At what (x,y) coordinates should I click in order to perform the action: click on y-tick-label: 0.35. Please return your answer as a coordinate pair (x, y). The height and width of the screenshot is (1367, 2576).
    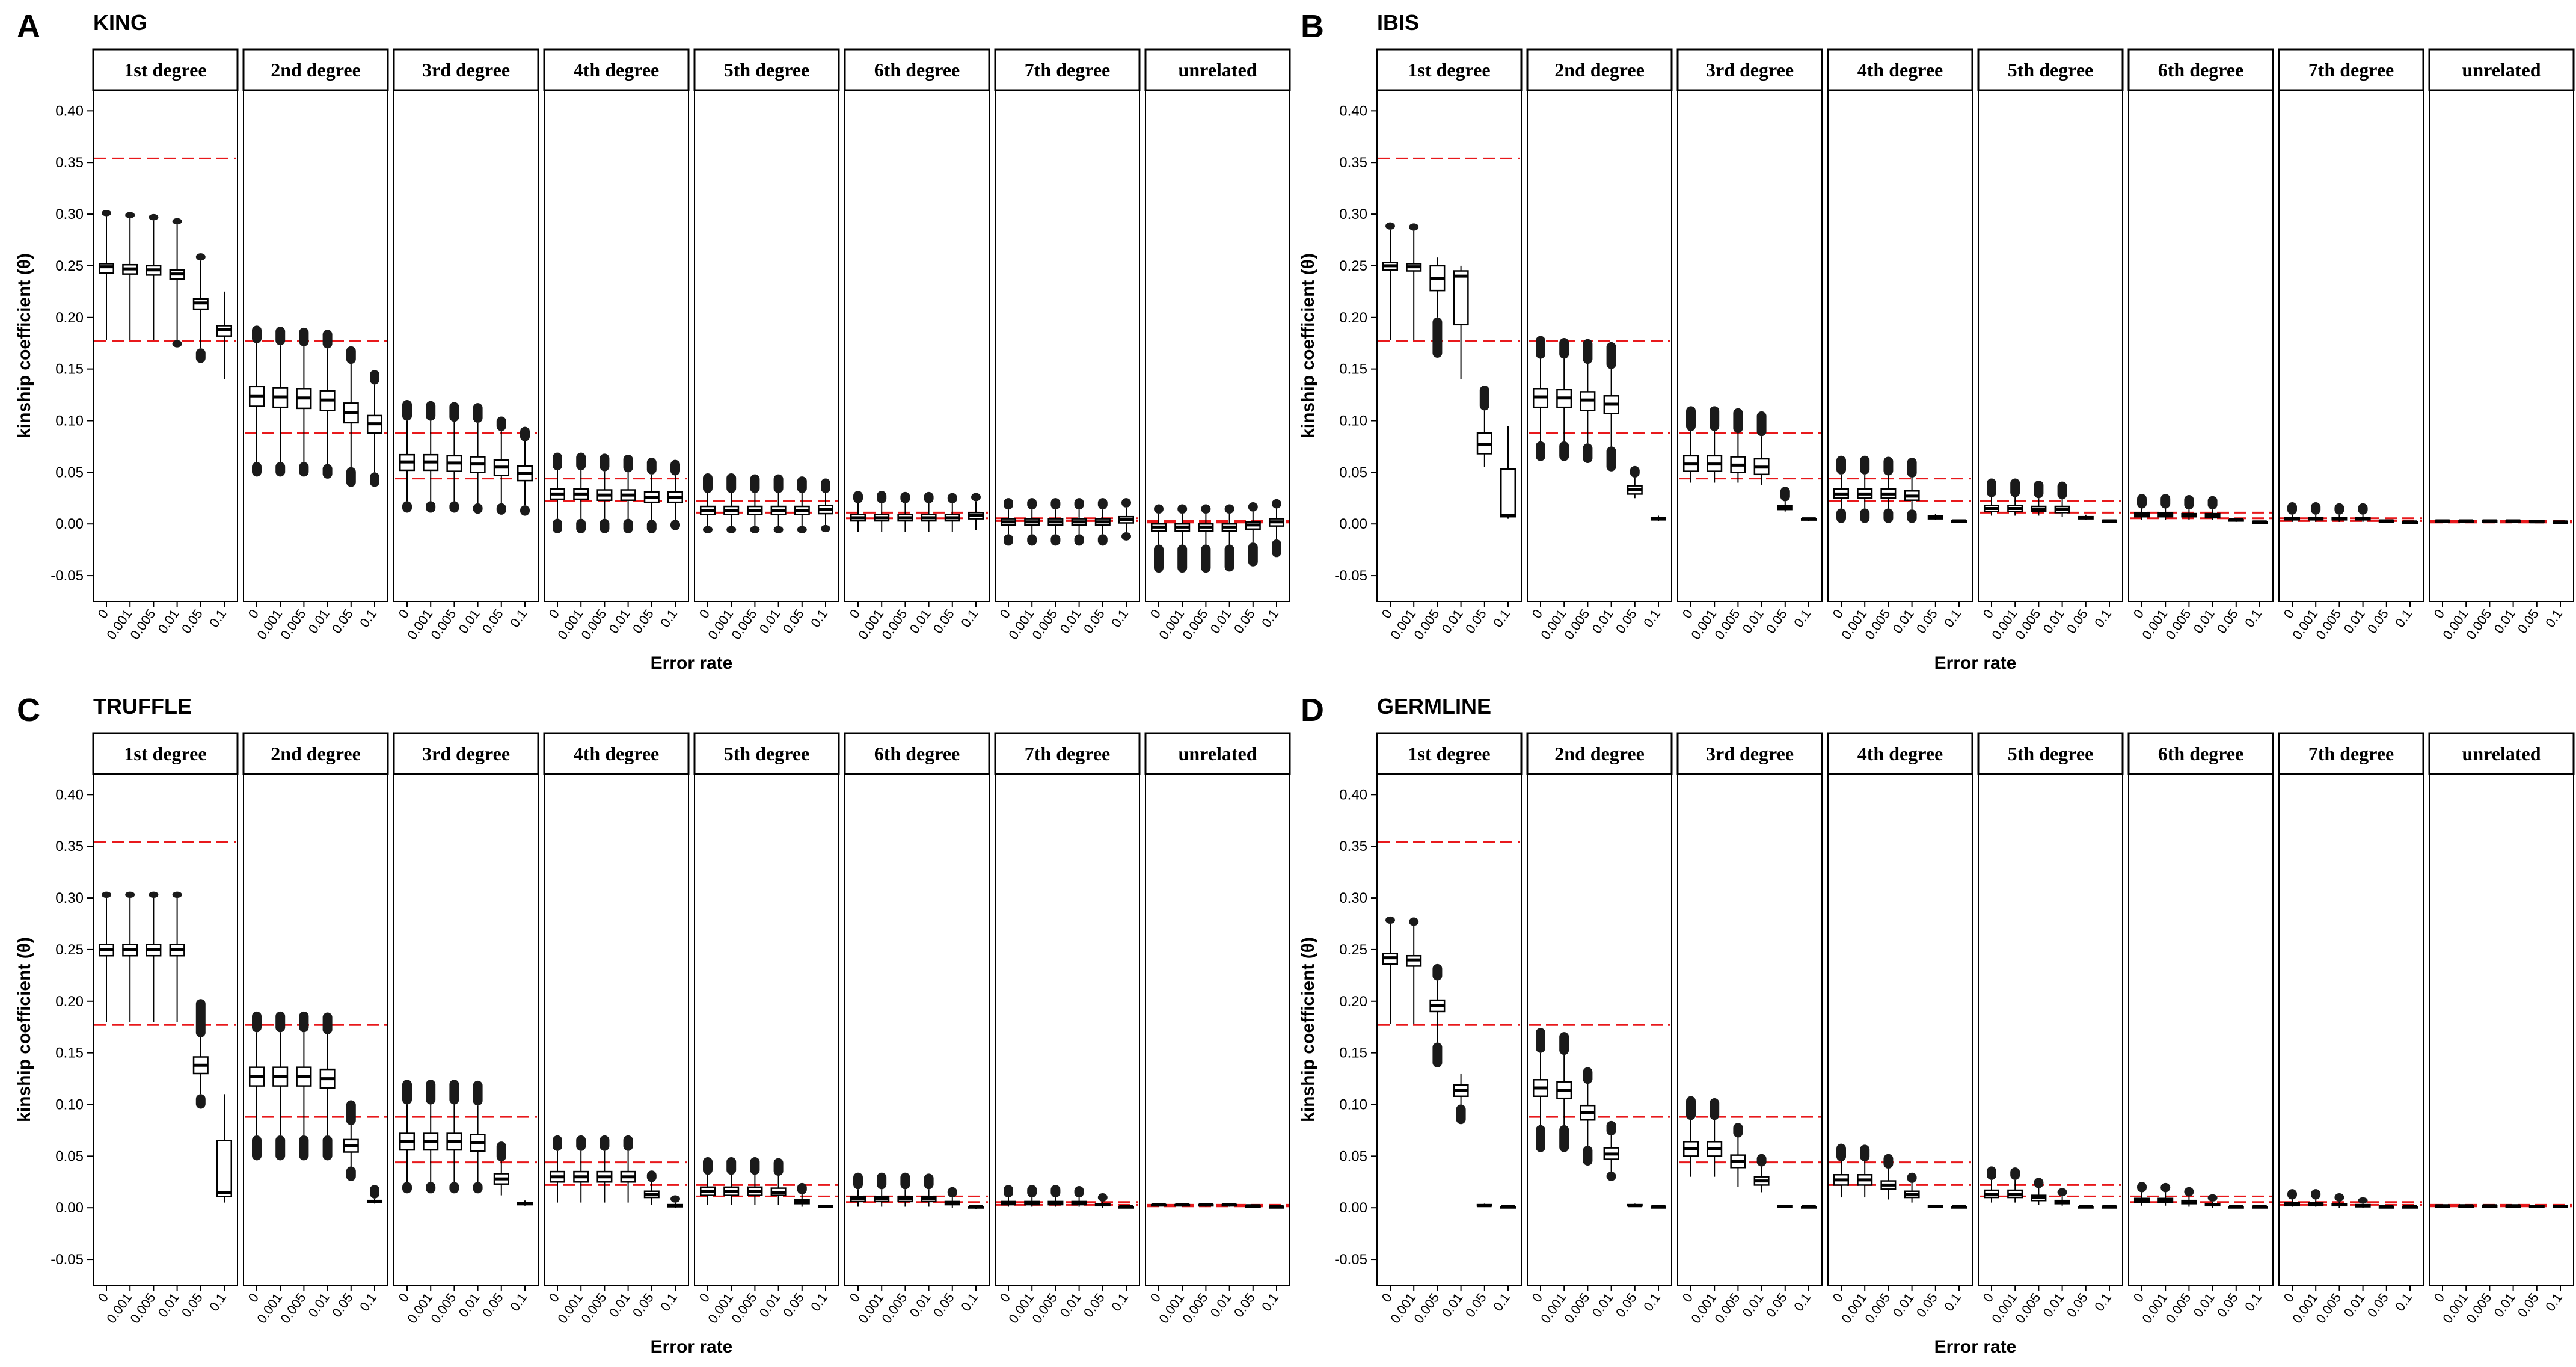
    Looking at the image, I should click on (1353, 163).